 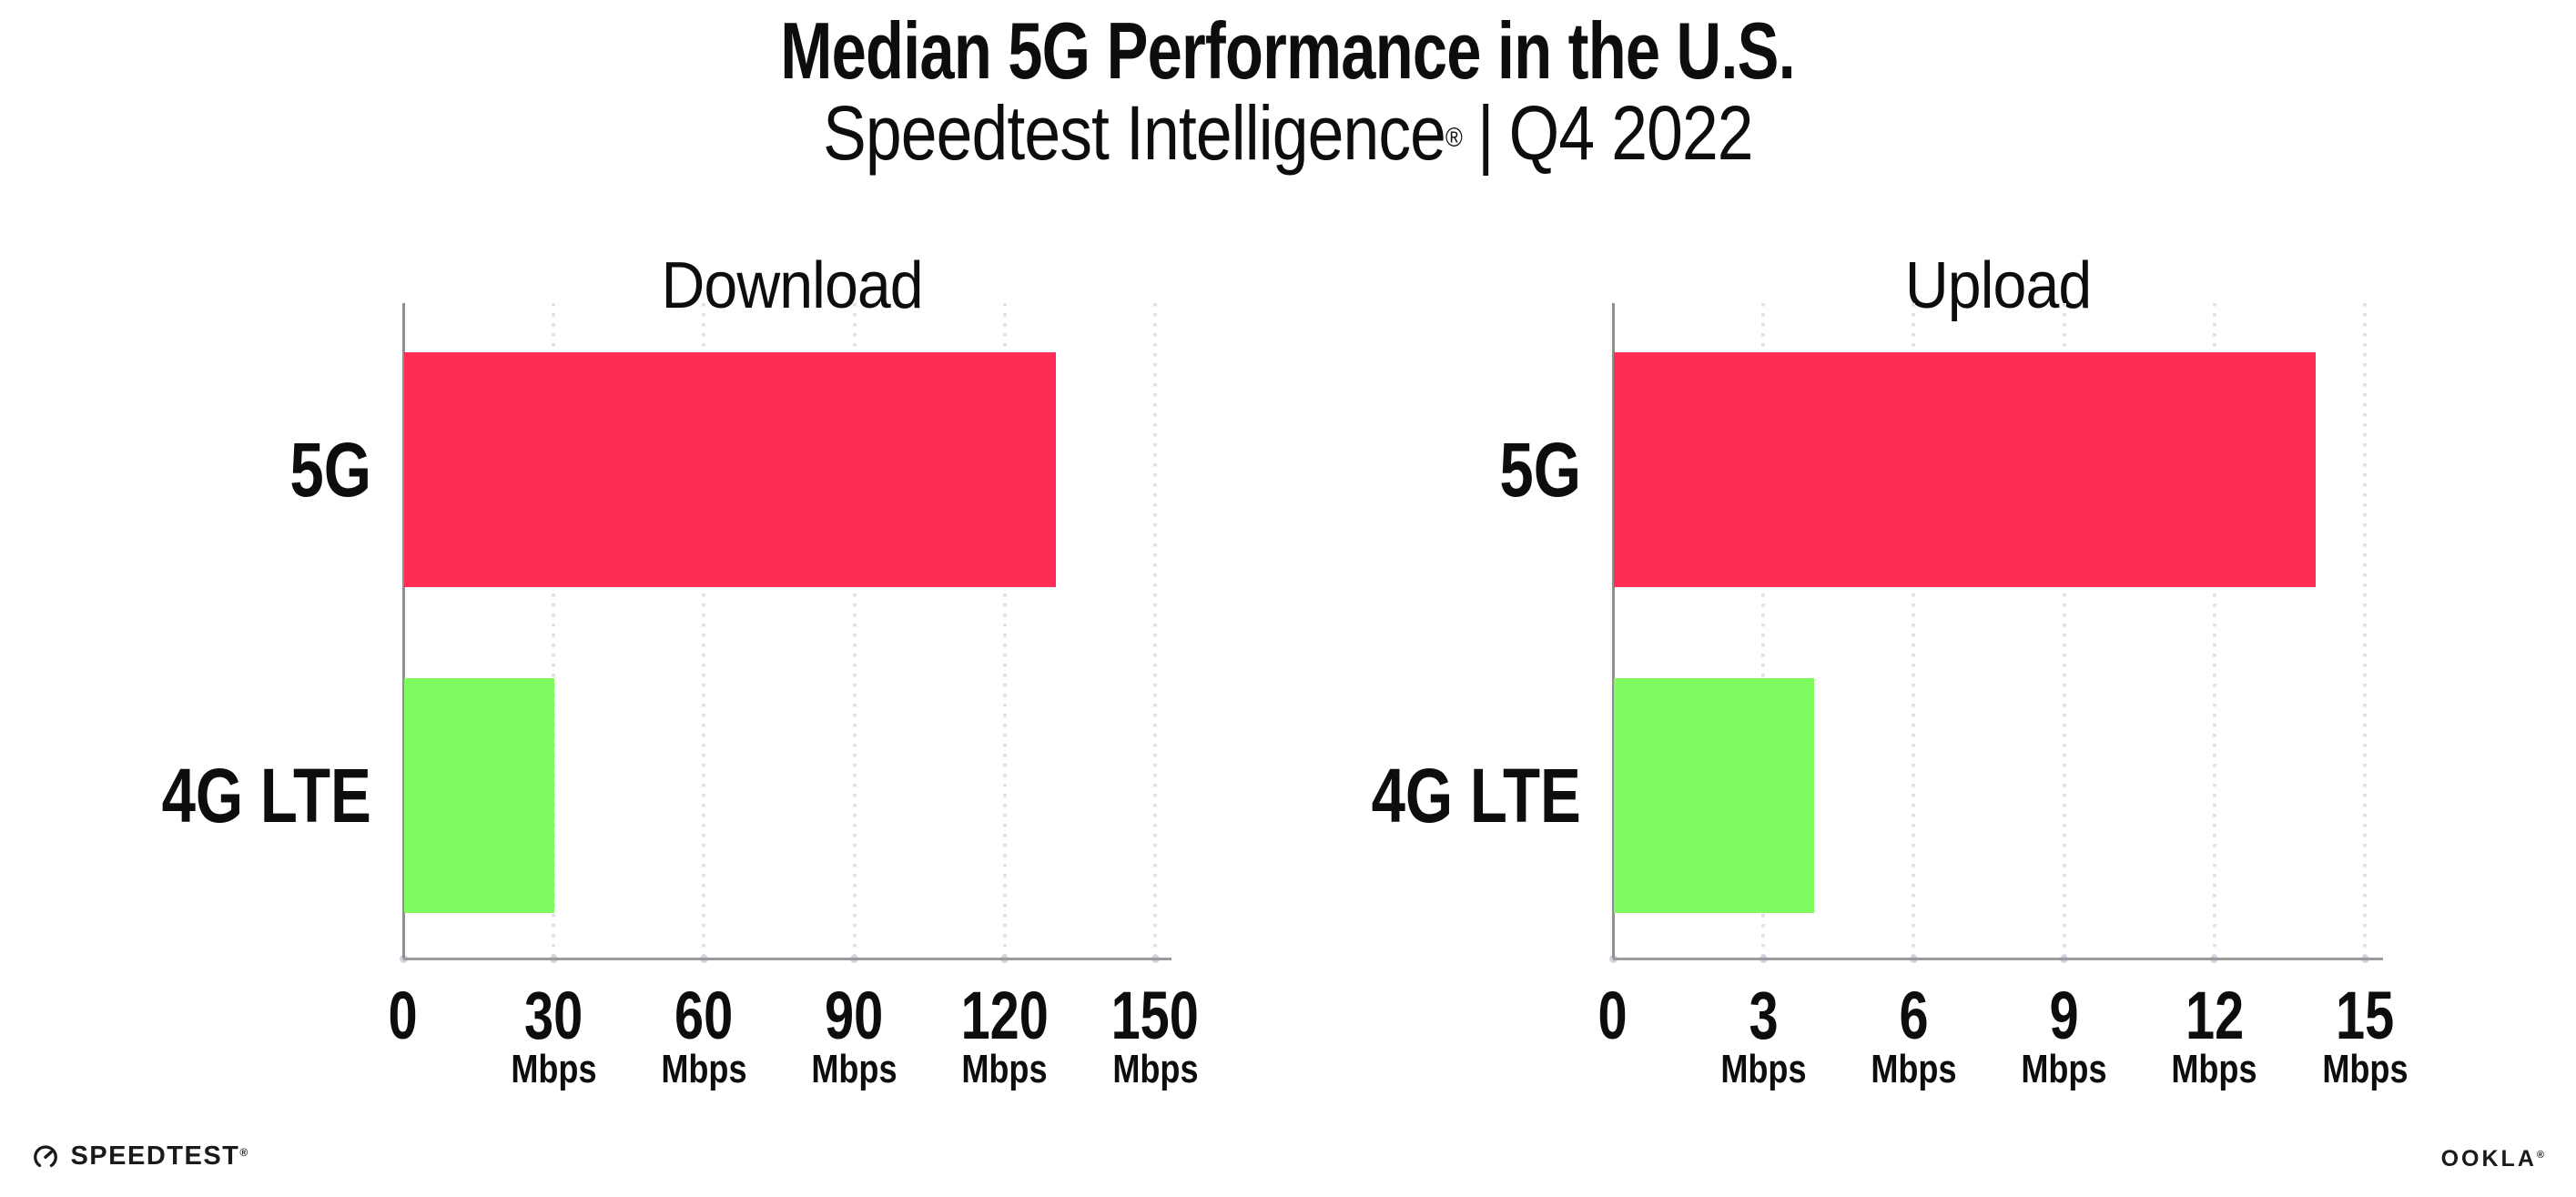 I want to click on x-tick-label-download-60: 60, so click(x=703, y=1016).